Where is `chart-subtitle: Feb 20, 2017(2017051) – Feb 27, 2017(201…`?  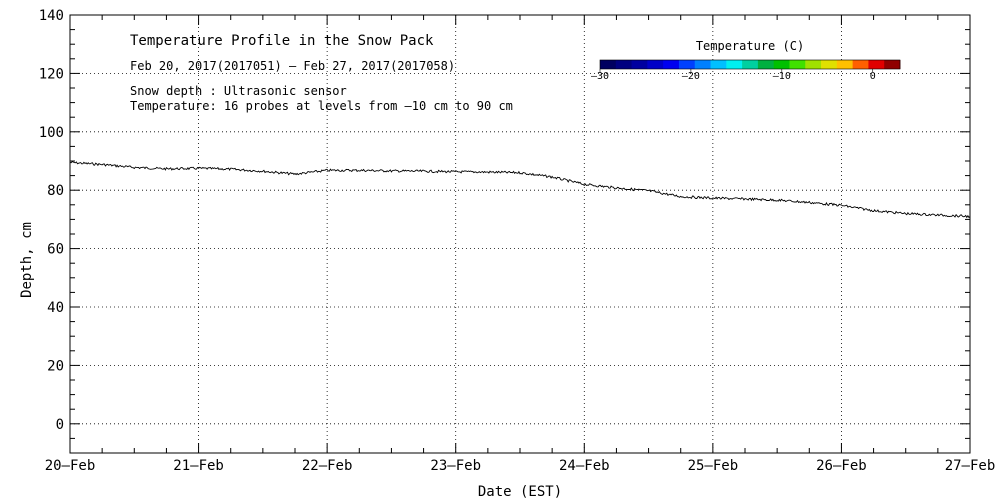
chart-subtitle: Feb 20, 2017(2017051) – Feb 27, 2017(201… is located at coordinates (292, 66).